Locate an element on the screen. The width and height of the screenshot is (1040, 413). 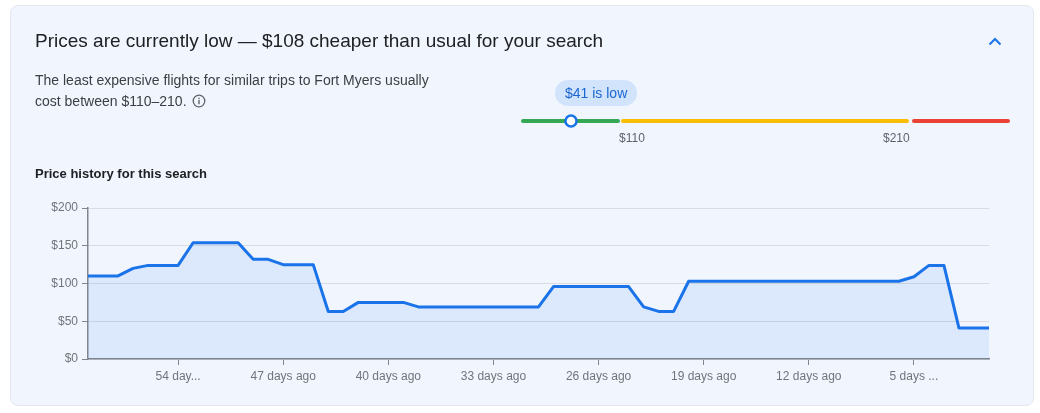
text: $210 is located at coordinates (896, 138).